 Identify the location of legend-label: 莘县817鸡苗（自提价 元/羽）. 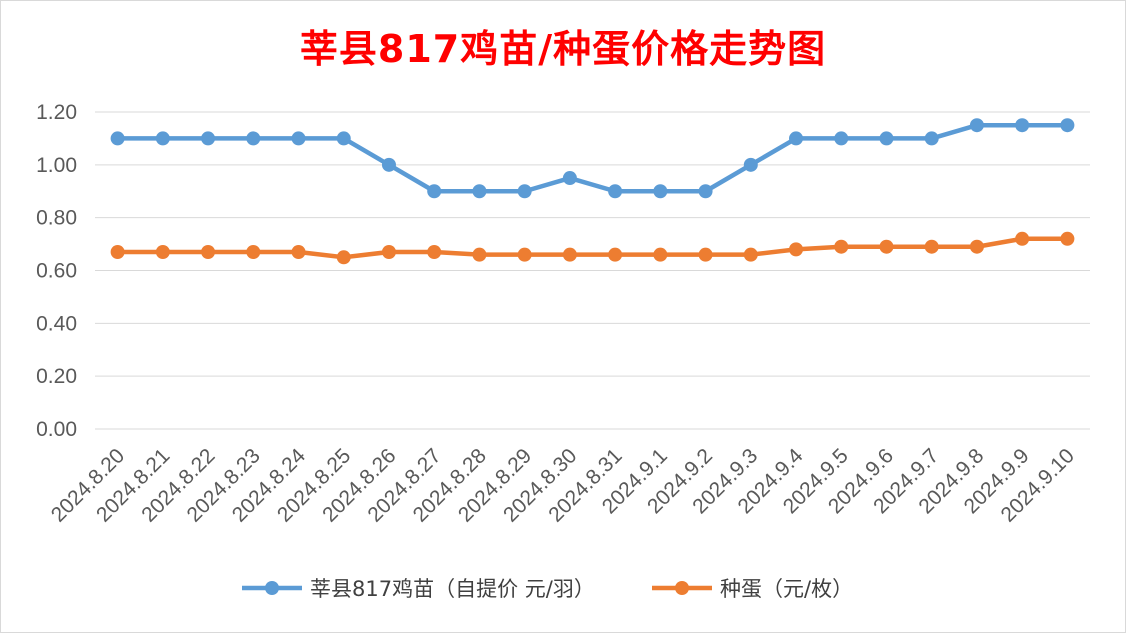
(452, 589).